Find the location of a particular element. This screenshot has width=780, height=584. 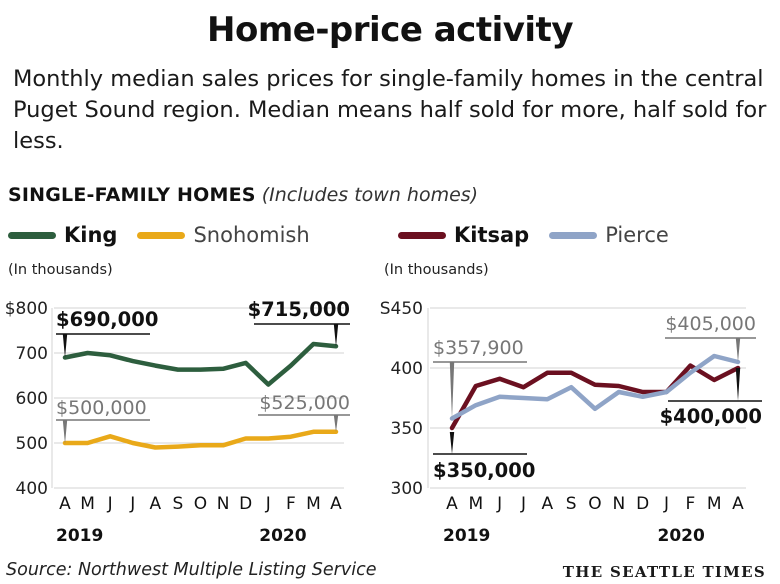

annotation-label-2: $500,000 is located at coordinates (101, 408).